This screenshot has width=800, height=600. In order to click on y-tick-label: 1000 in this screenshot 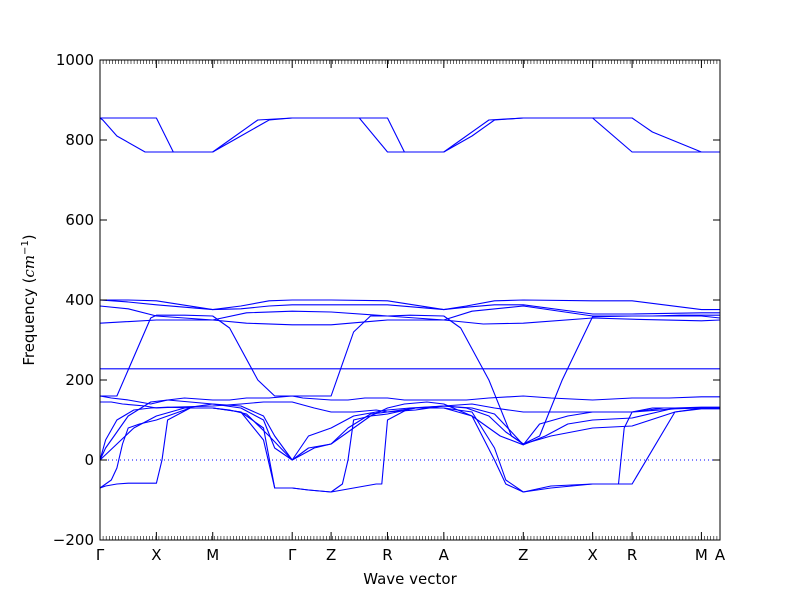, I will do `click(75, 60)`.